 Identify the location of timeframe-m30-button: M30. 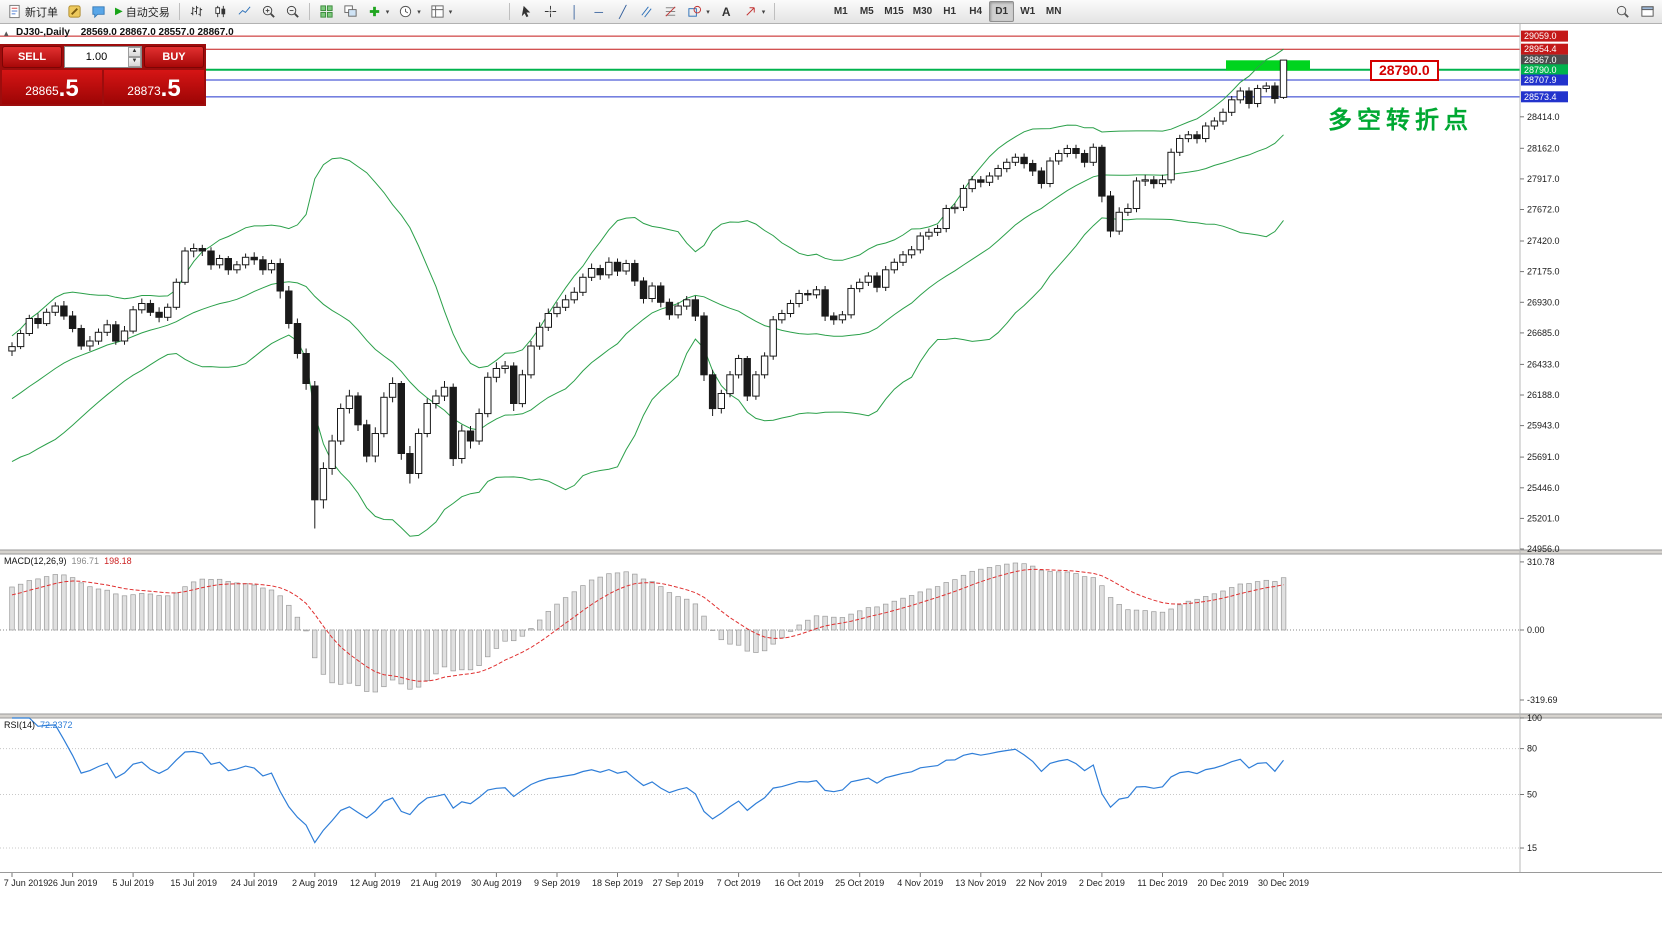
(922, 11).